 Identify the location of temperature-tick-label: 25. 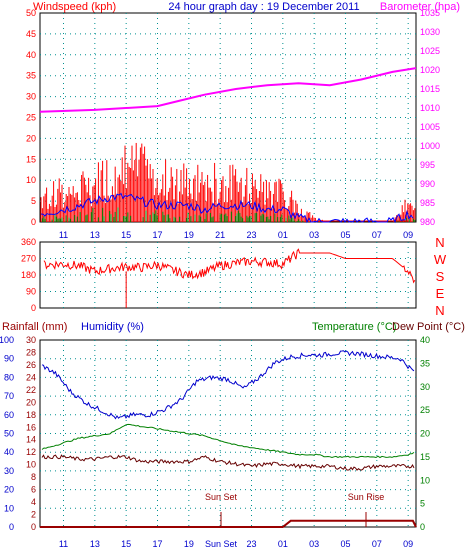
(425, 410).